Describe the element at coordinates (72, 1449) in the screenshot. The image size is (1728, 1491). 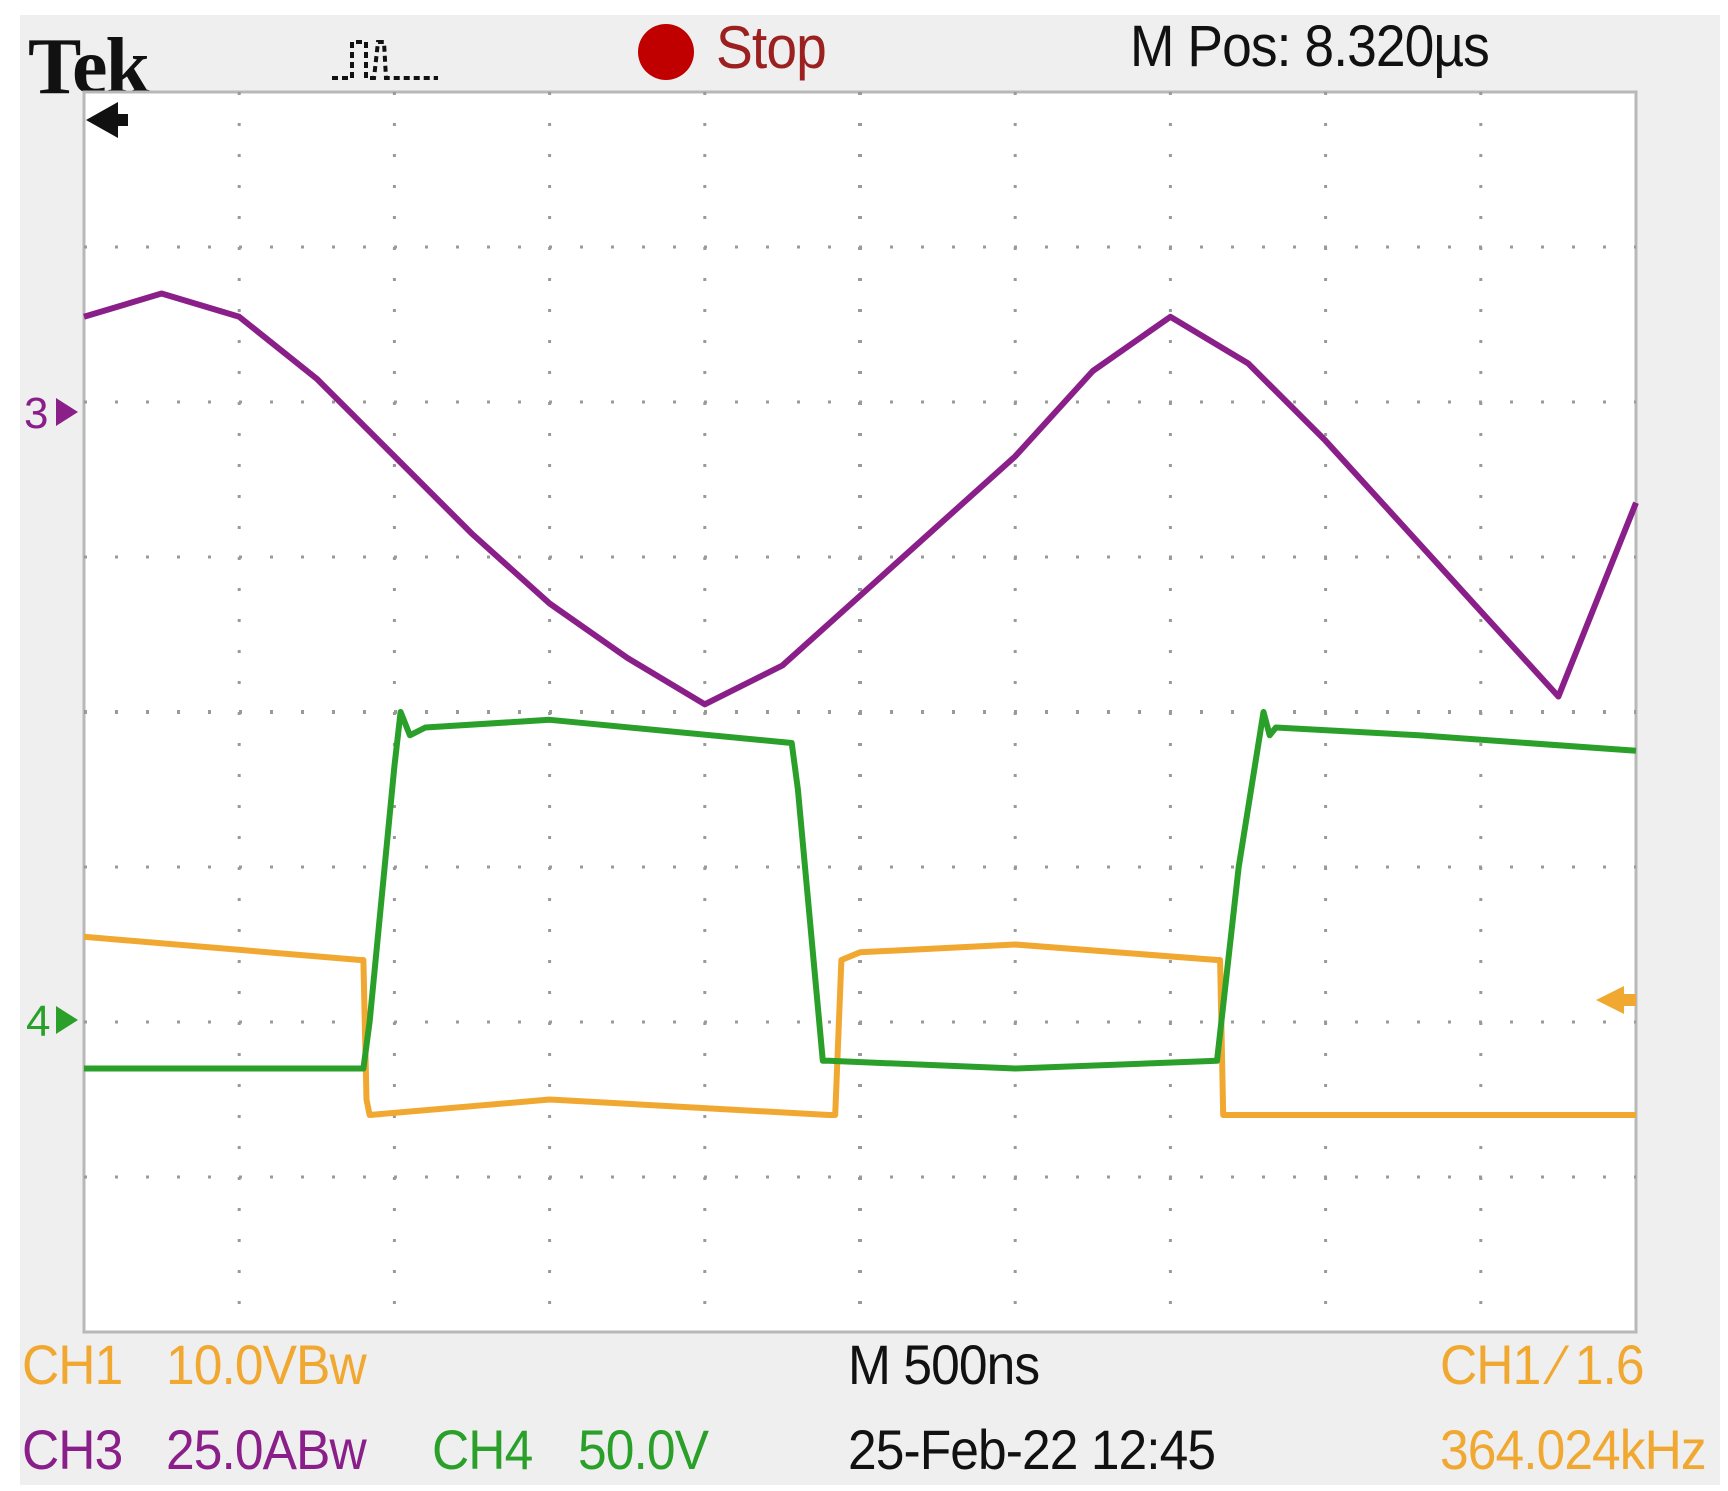
I see `ch3-label: CH3` at that location.